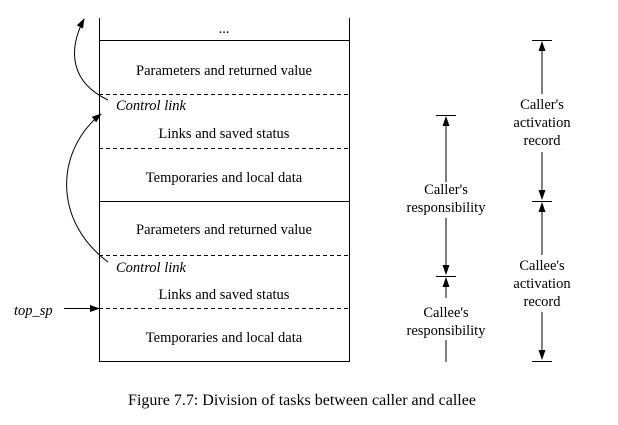 The image size is (618, 425). I want to click on upper-temps-label: Temporaries and local data, so click(224, 178).